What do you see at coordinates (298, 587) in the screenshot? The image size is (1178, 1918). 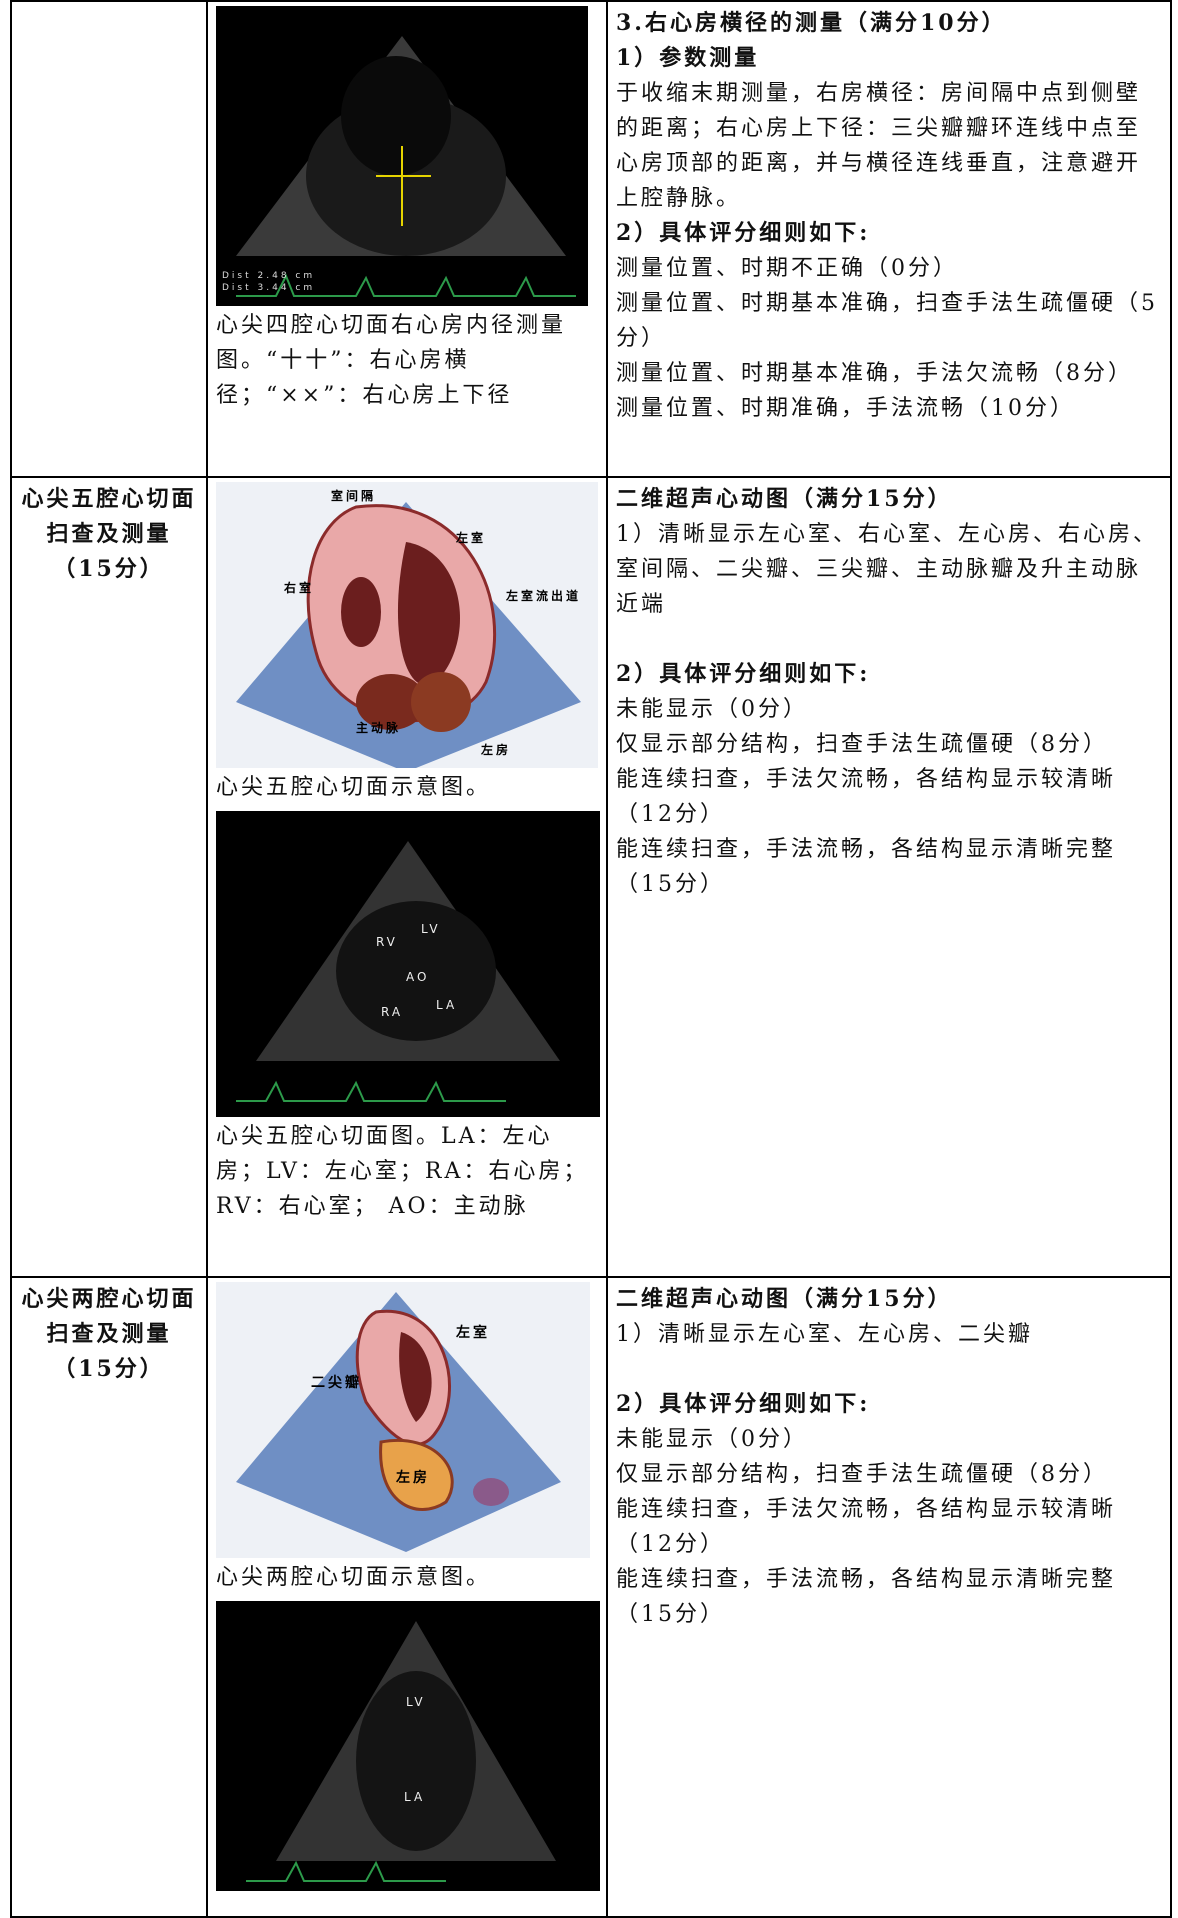 I see `image-label: 右室` at bounding box center [298, 587].